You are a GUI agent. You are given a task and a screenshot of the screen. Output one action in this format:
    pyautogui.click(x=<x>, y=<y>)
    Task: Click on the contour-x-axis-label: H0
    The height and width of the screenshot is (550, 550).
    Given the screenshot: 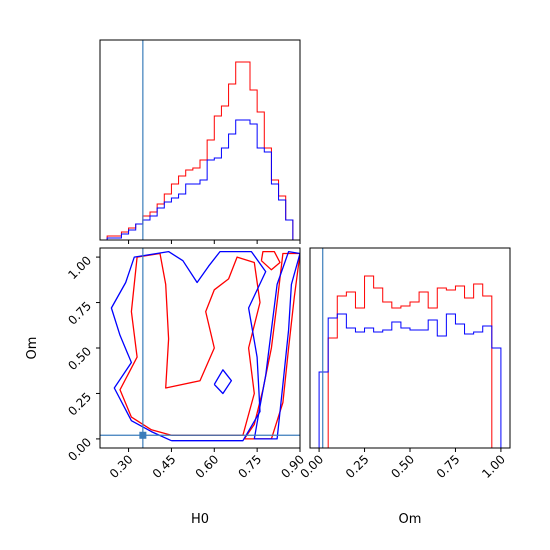 What is the action you would take?
    pyautogui.click(x=200, y=519)
    